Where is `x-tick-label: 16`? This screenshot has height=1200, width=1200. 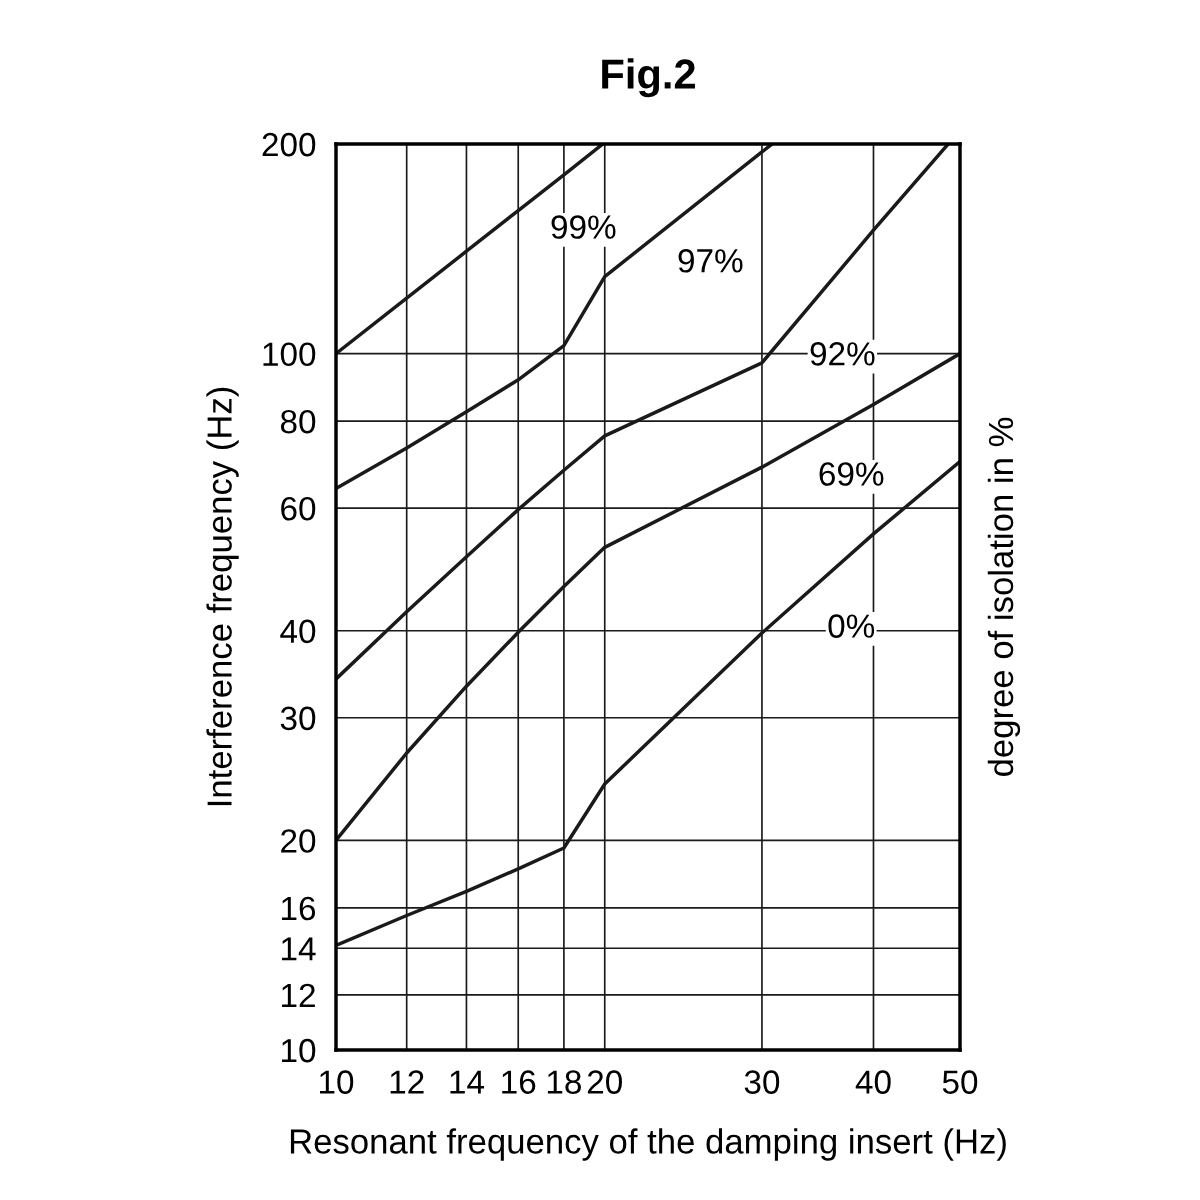
x-tick-label: 16 is located at coordinates (519, 1082).